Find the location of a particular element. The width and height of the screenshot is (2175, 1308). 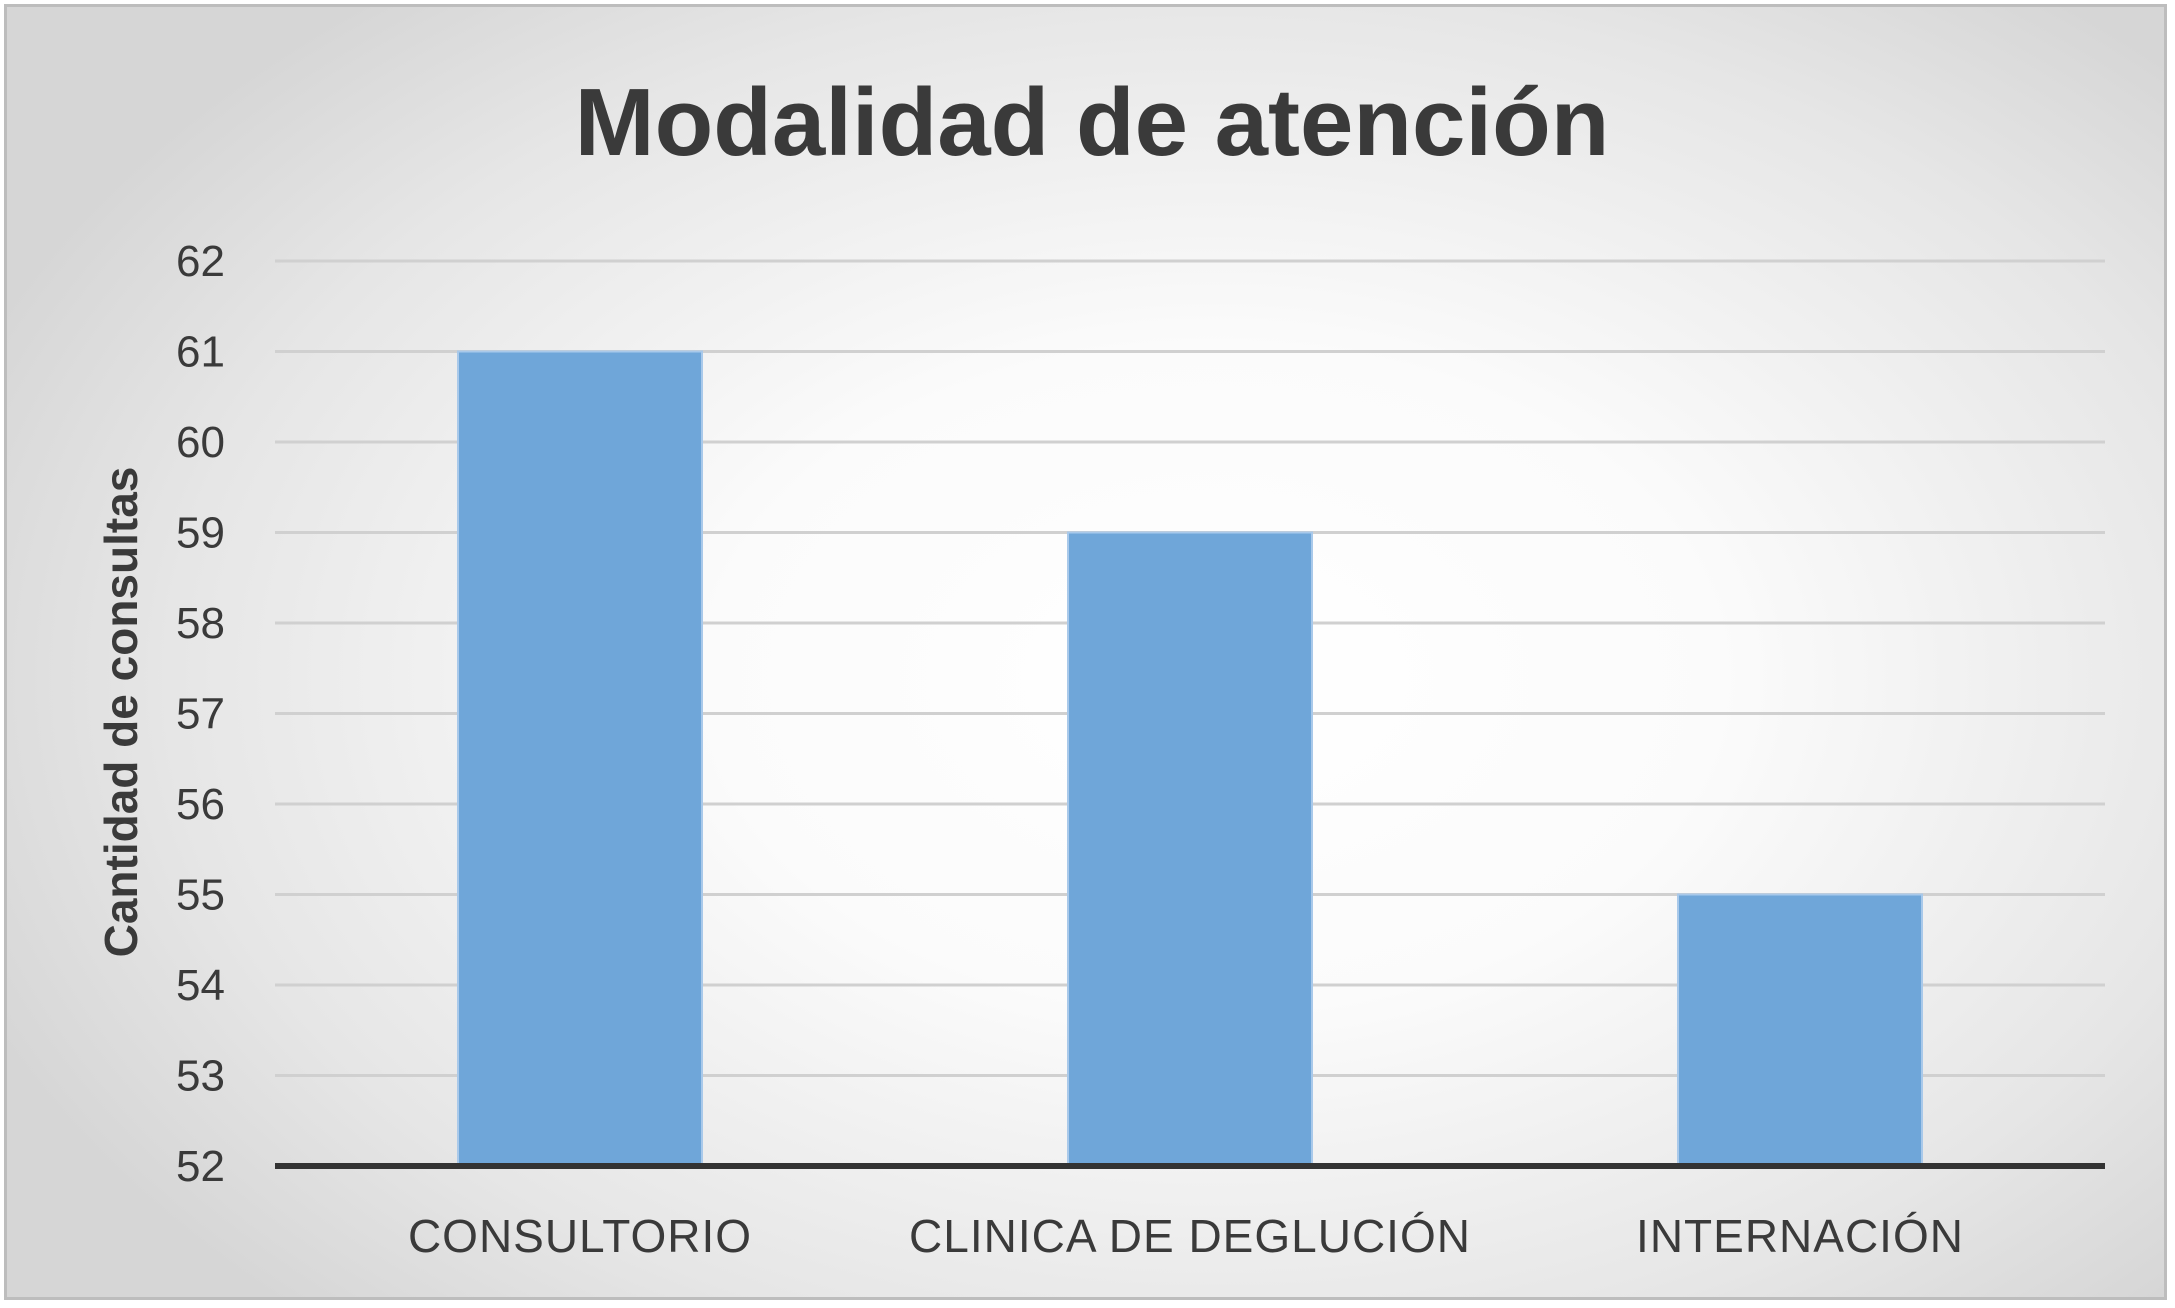

x-tick-label: CLINICA DE DEGLUCIÓN is located at coordinates (1190, 1236).